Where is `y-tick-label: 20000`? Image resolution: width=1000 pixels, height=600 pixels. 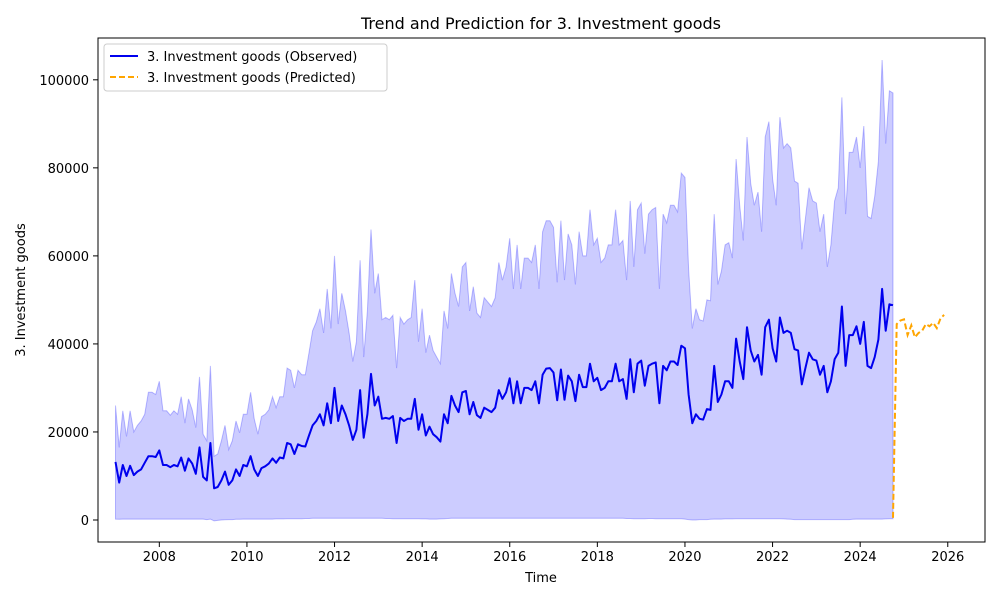 y-tick-label: 20000 is located at coordinates (68, 433).